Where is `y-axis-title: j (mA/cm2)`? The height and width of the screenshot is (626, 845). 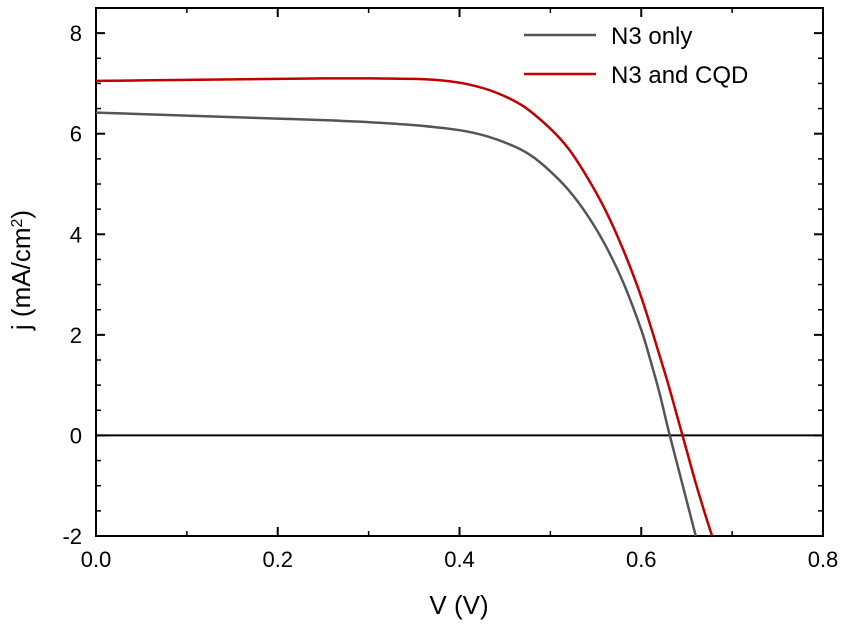 y-axis-title: j (mA/cm2) is located at coordinates (21, 270).